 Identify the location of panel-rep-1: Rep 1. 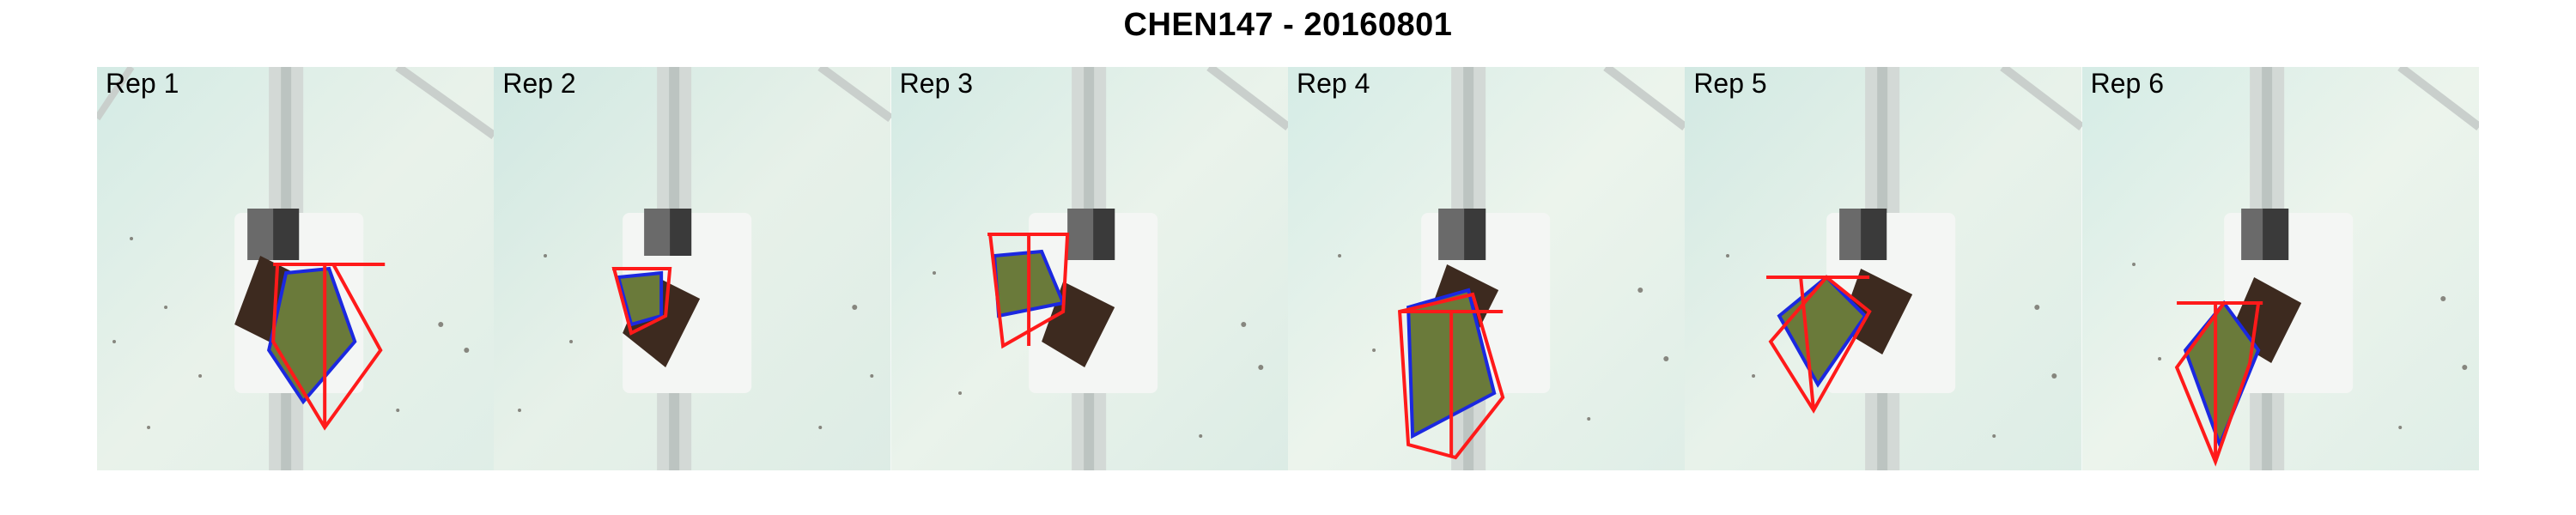
(296, 268).